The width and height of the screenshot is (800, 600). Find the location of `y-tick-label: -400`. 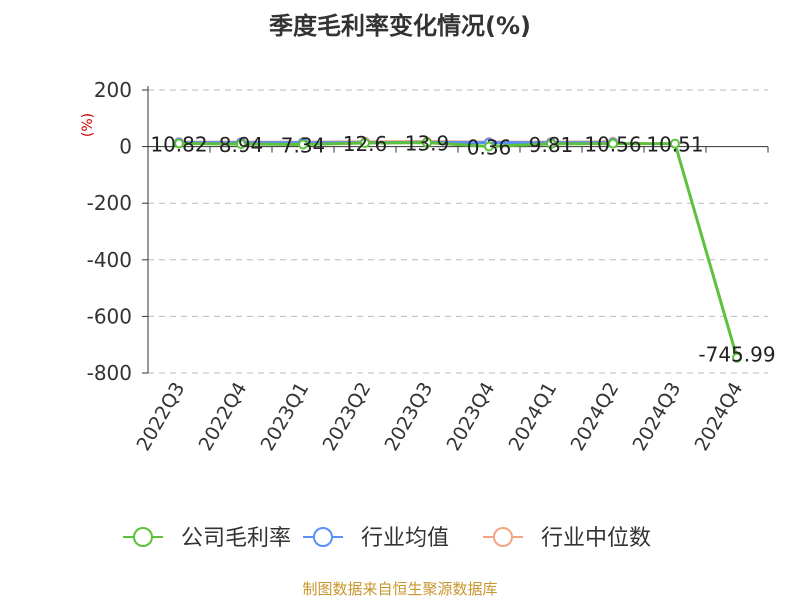

y-tick-label: -400 is located at coordinates (109, 260).